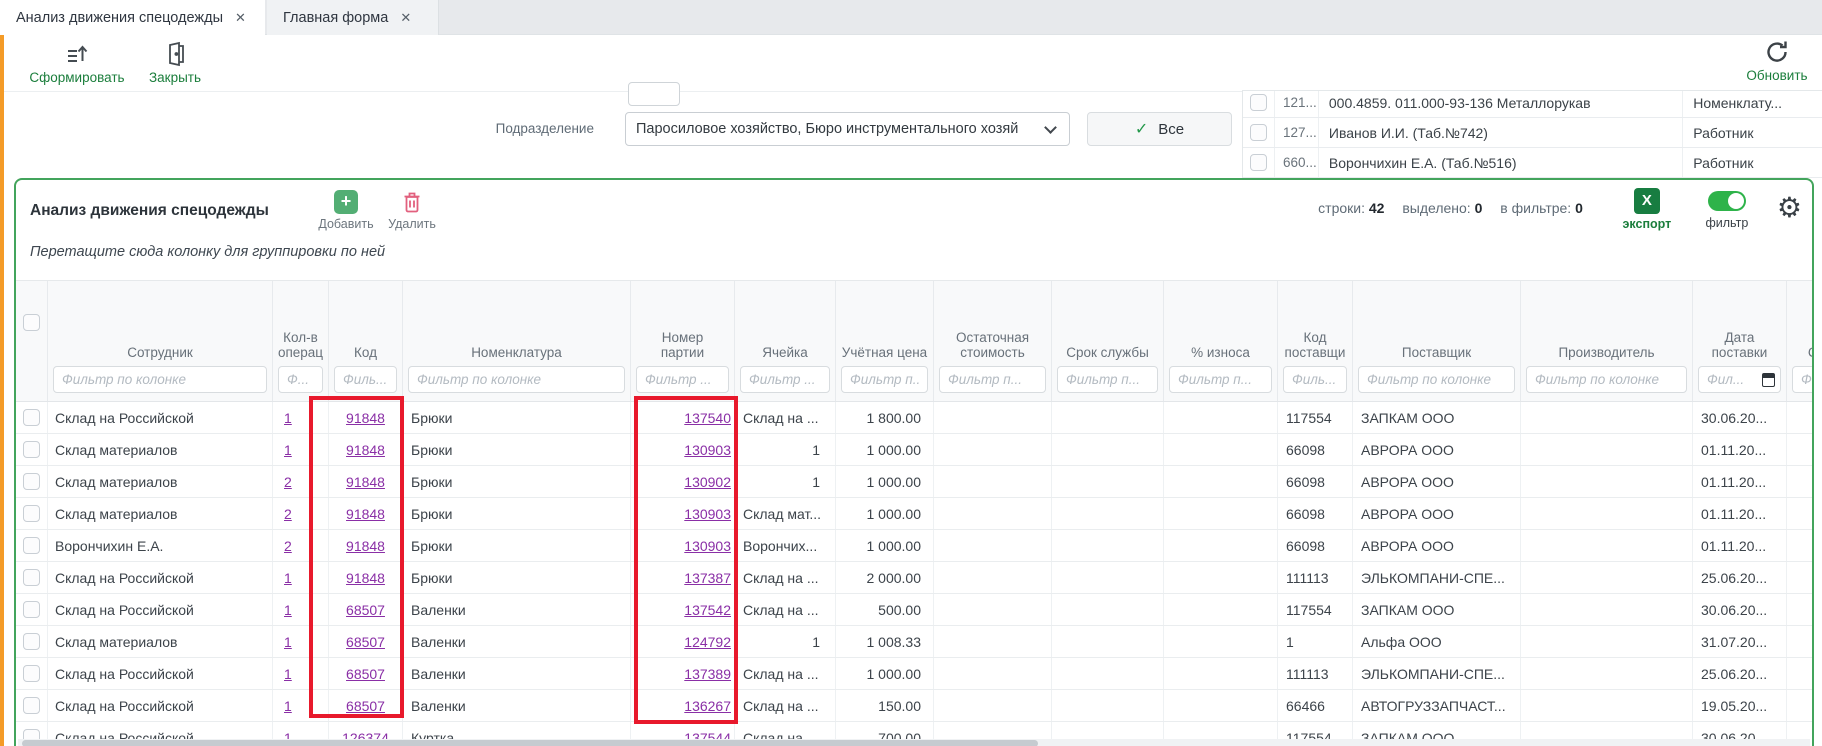 This screenshot has width=1822, height=746. Describe the element at coordinates (300, 379) in the screenshot. I see `filter-input-ops` at that location.